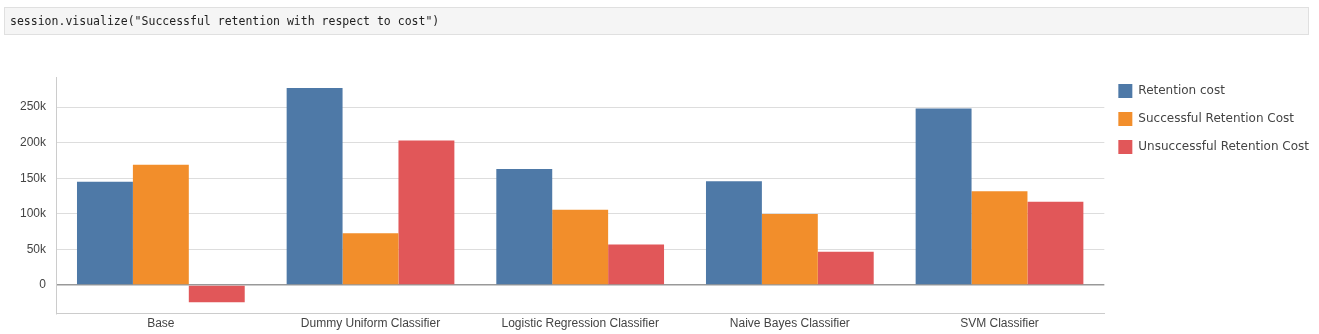 The height and width of the screenshot is (334, 1319). I want to click on legend-label: Successful Retention Cost, so click(1216, 118).